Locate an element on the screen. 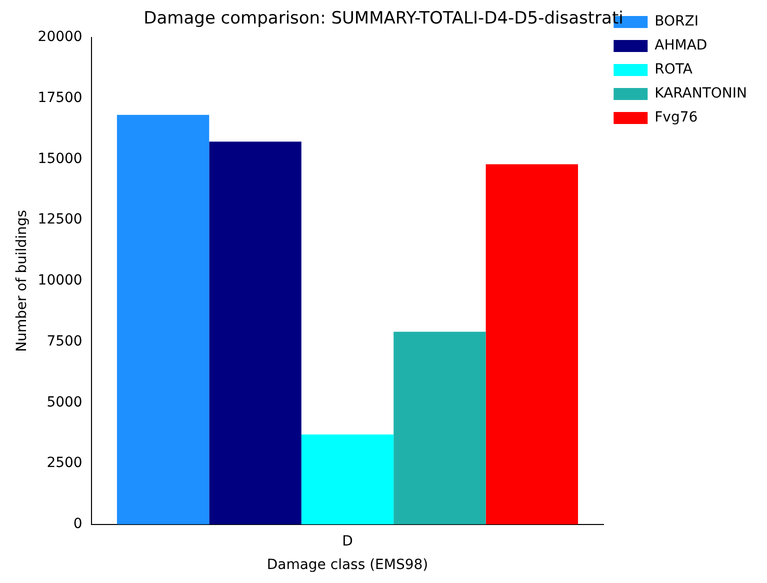  legend-label: BORZI is located at coordinates (676, 22).